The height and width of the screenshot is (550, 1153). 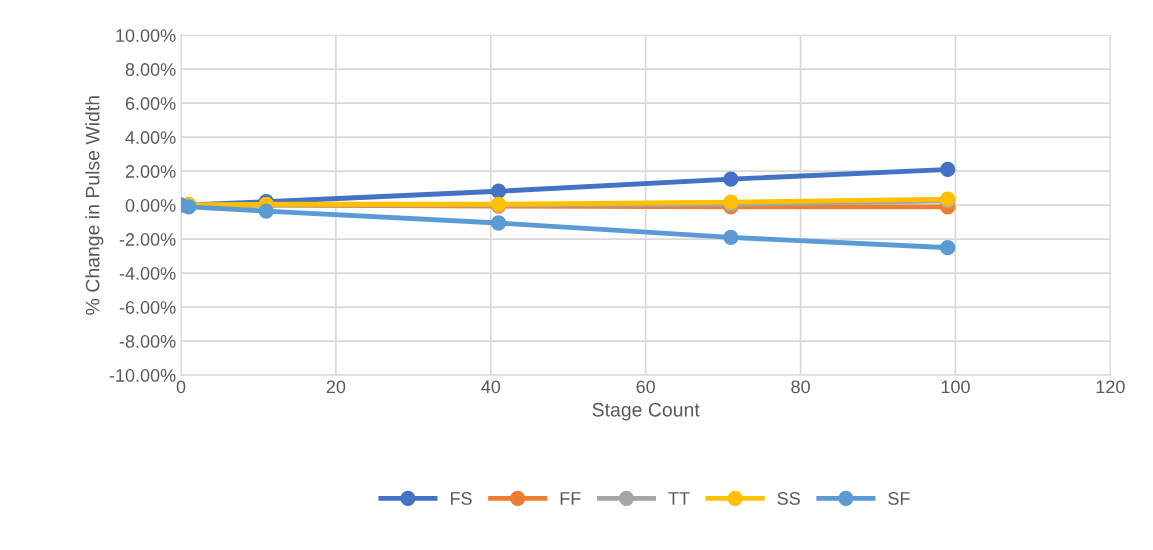 What do you see at coordinates (800, 387) in the screenshot?
I see `x-tick-label: 80` at bounding box center [800, 387].